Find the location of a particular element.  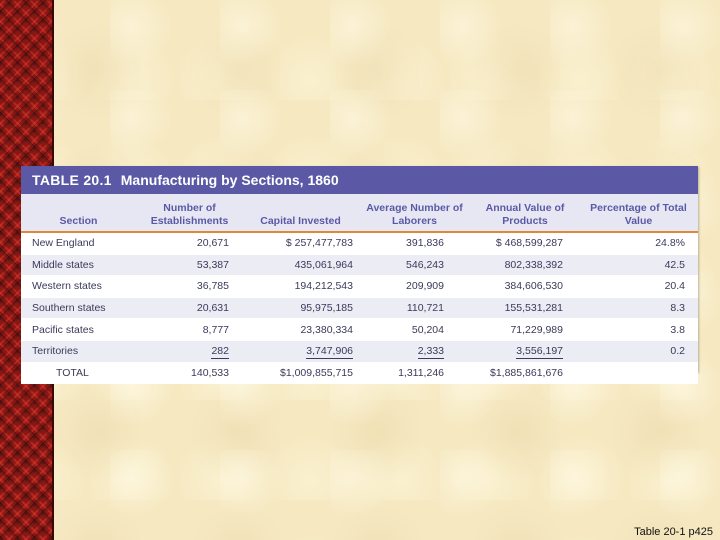

cell-capital: 194,212,543 is located at coordinates (300, 286).